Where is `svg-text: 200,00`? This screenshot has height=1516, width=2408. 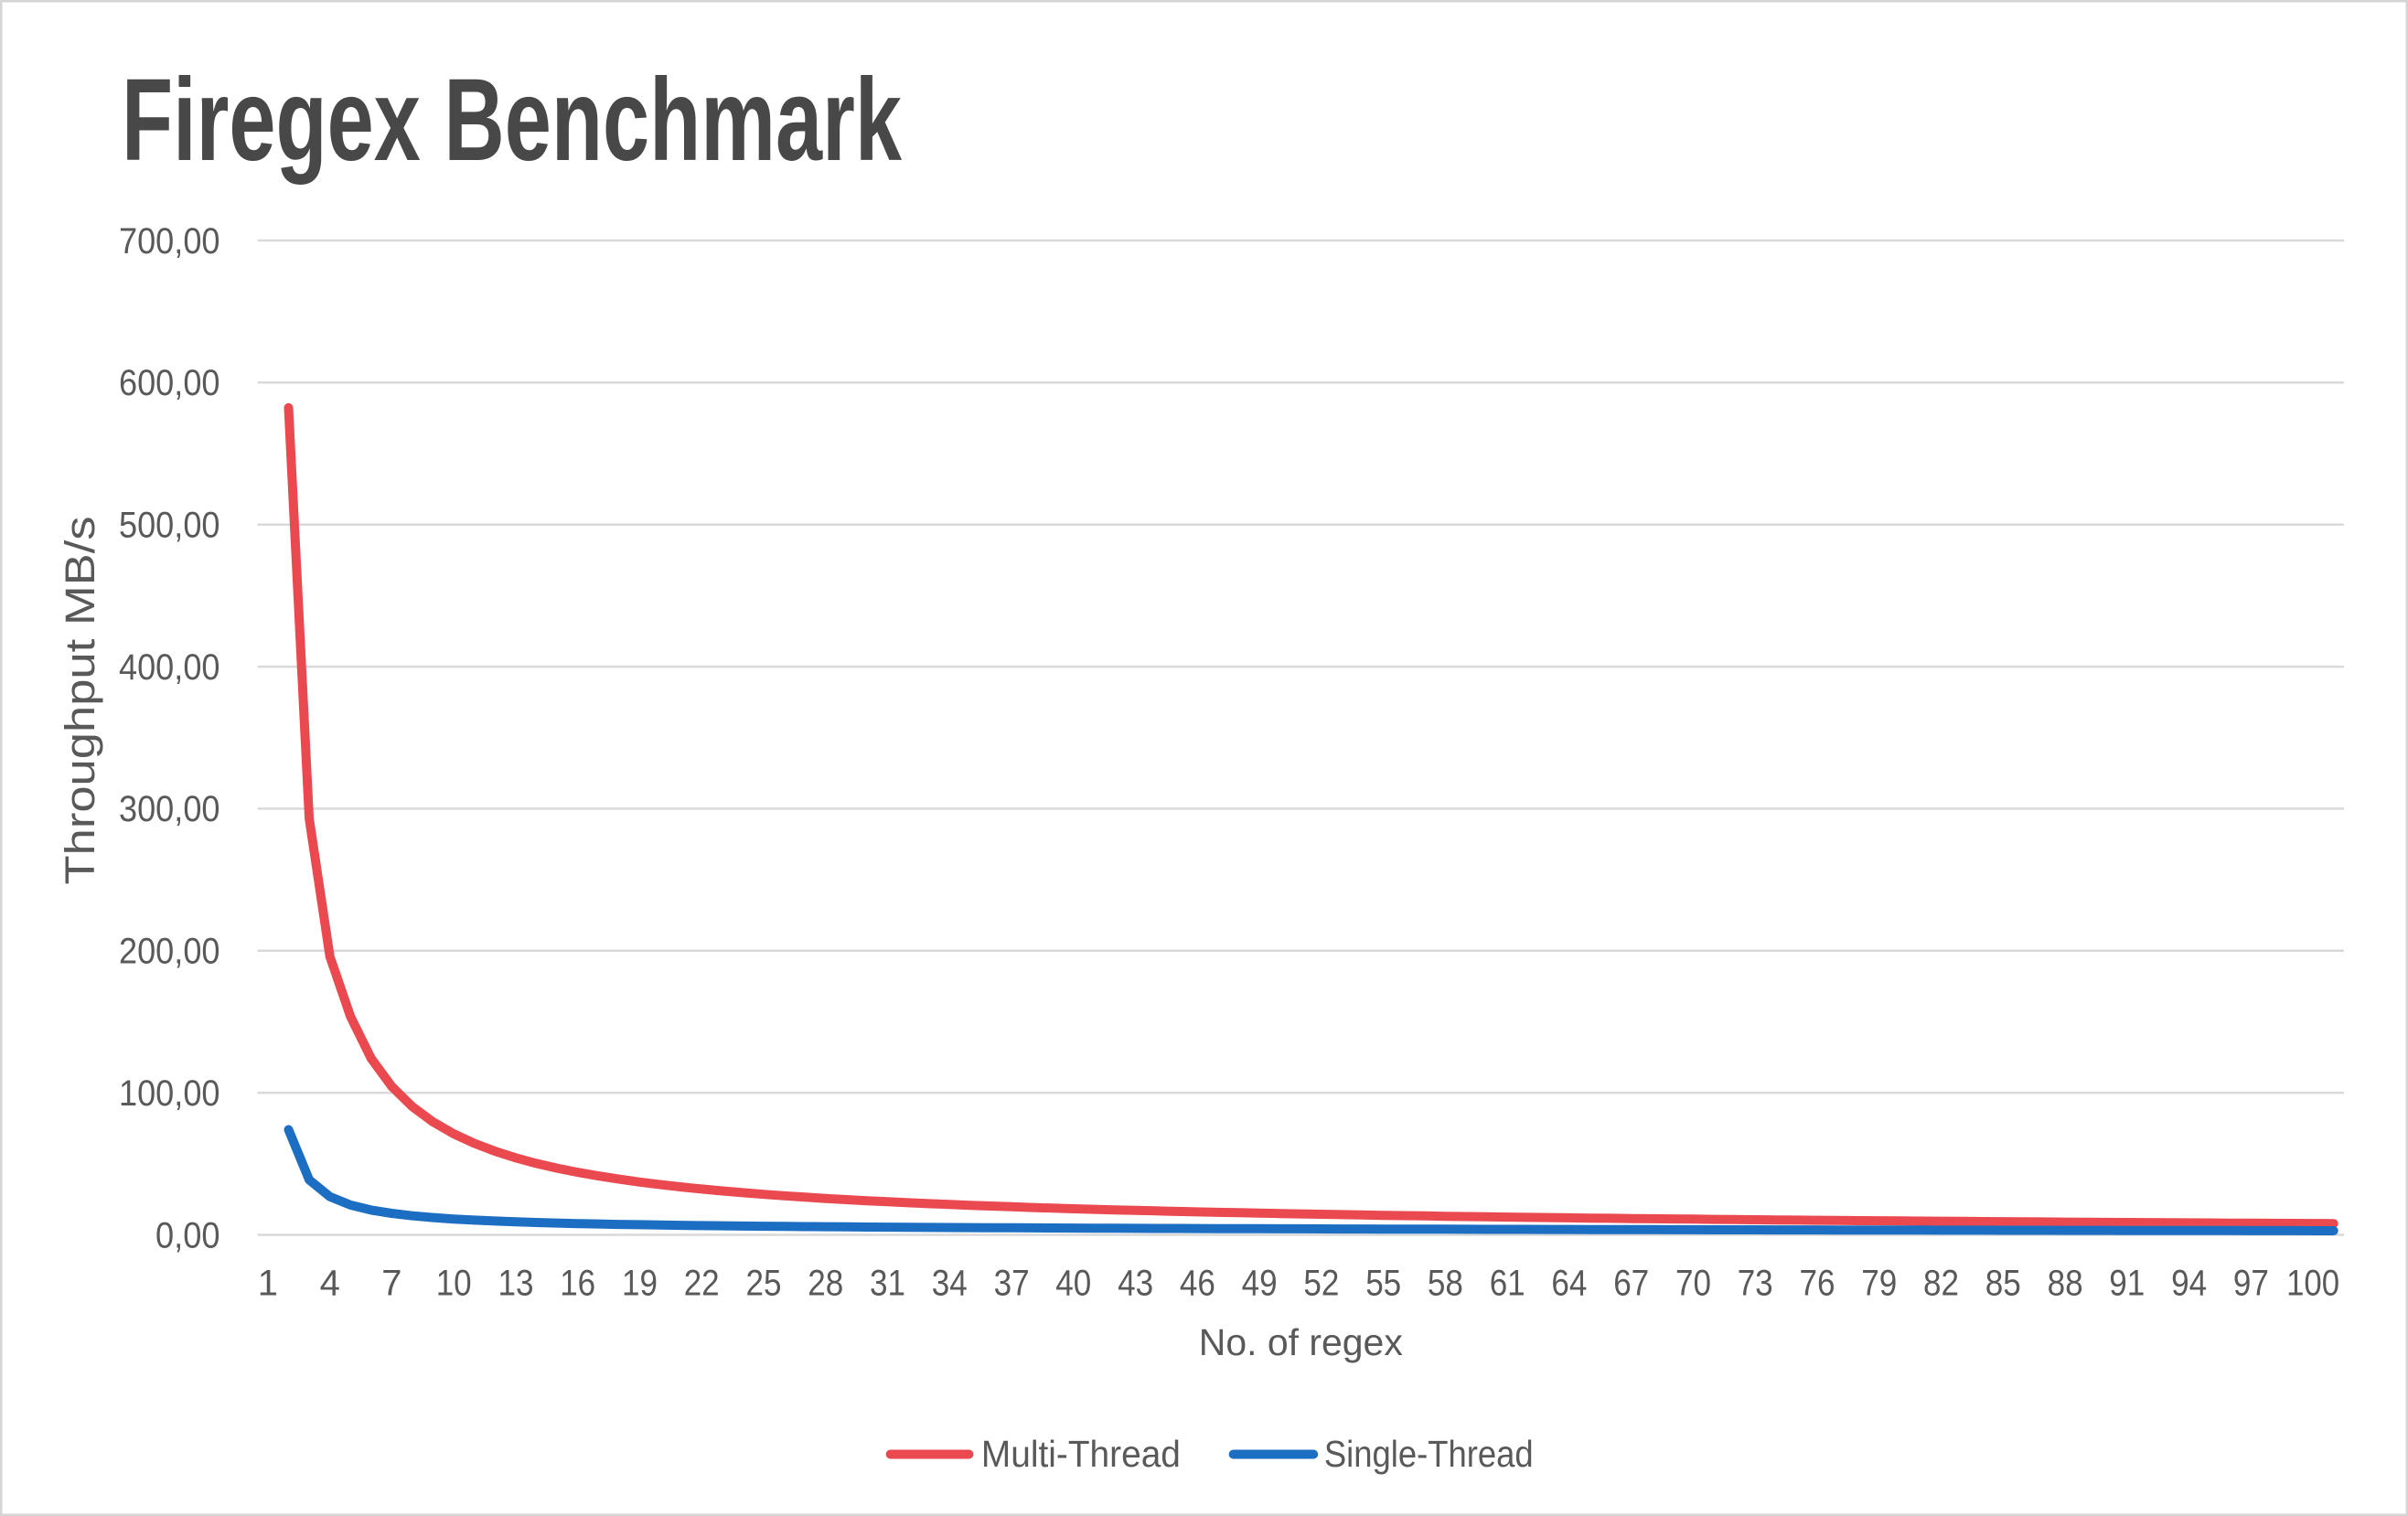
svg-text: 200,00 is located at coordinates (170, 952).